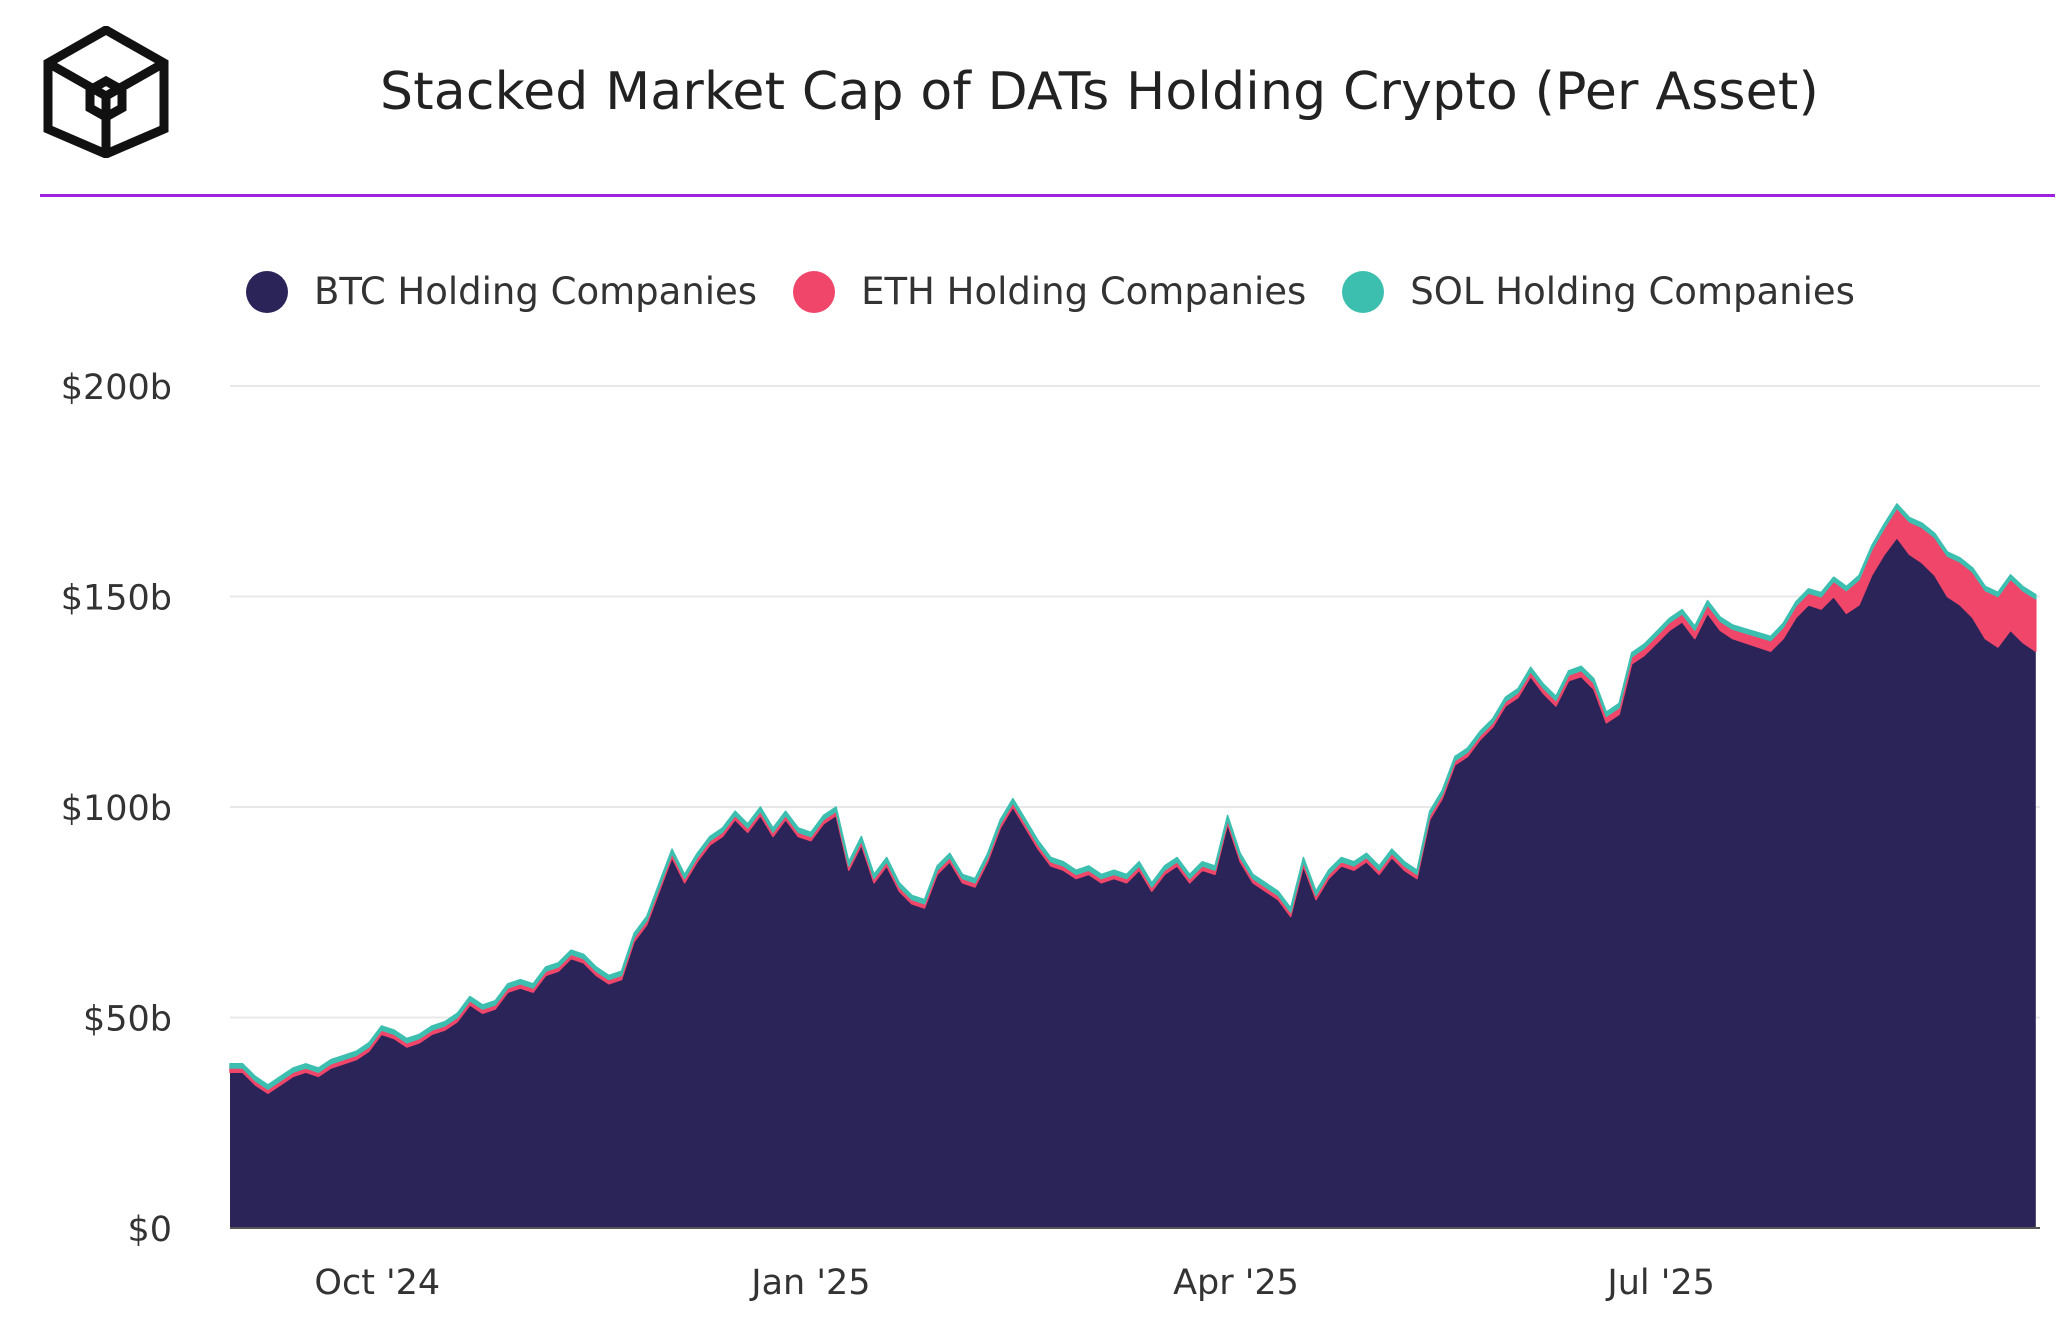 Image resolution: width=2070 pixels, height=1318 pixels. I want to click on legend-label-sol: SOL Holding Companies, so click(1632, 291).